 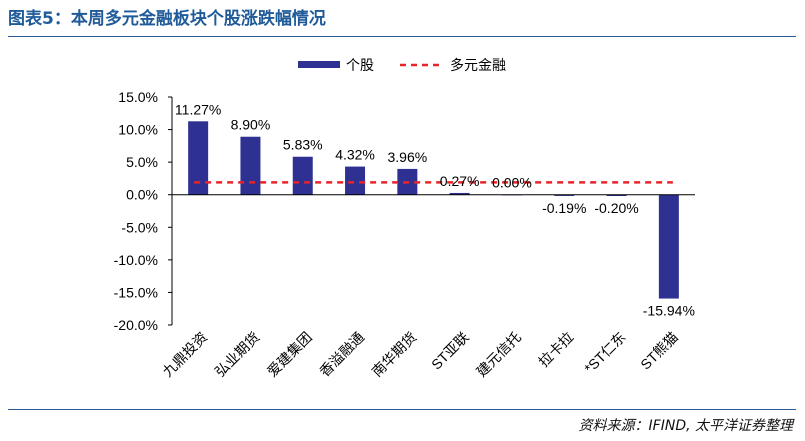 I want to click on data-label: -15.94%, so click(x=669, y=311).